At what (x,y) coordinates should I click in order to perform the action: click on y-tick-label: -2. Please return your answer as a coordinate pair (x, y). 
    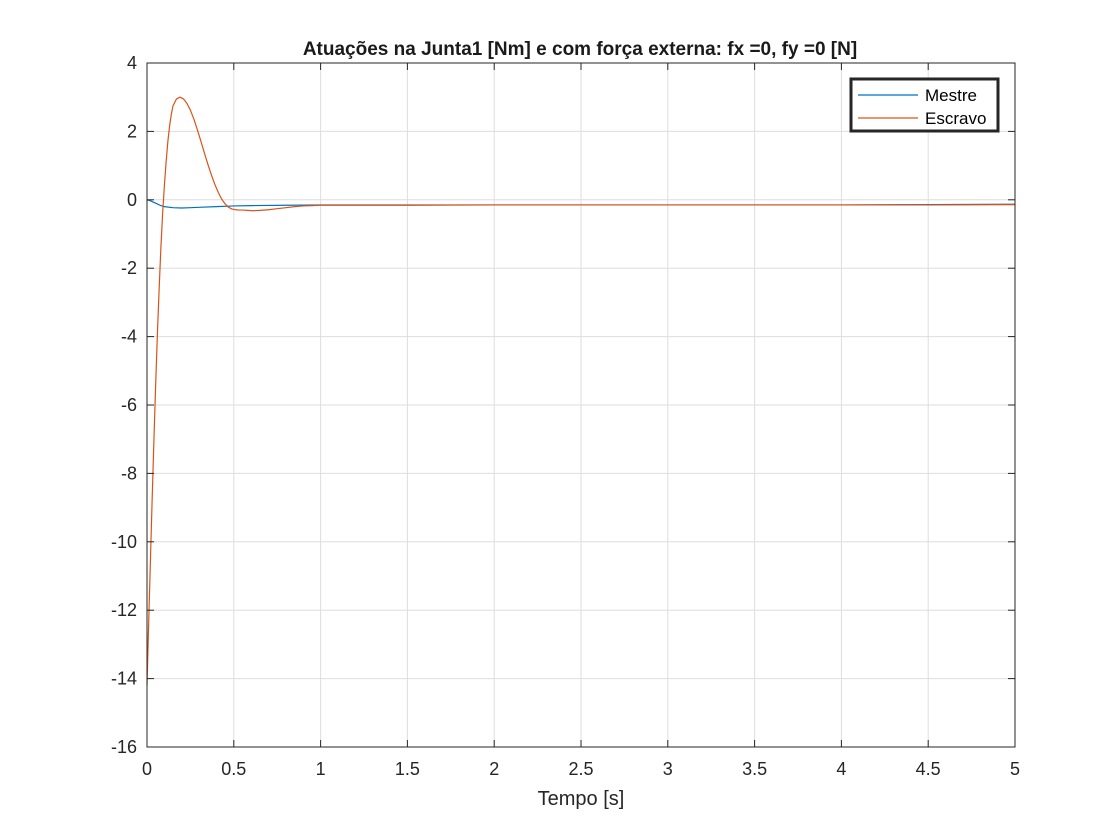
    Looking at the image, I should click on (129, 268).